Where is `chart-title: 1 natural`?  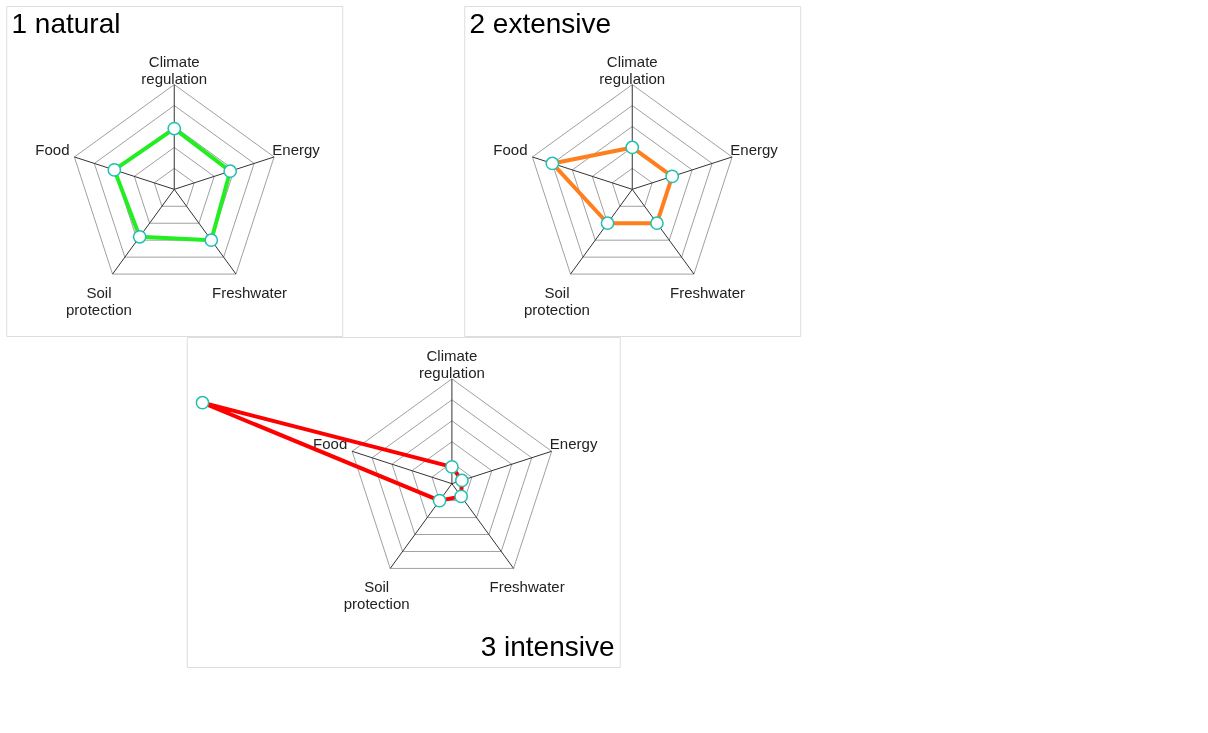 chart-title: 1 natural is located at coordinates (66, 24).